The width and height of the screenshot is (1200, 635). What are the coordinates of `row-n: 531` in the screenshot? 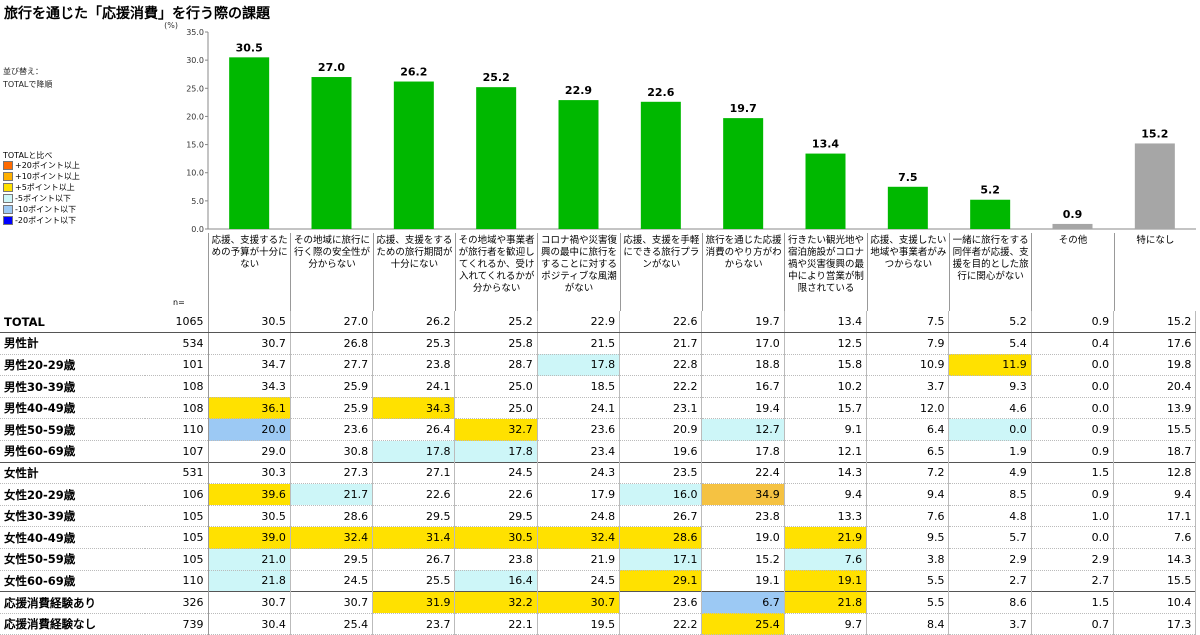 It's located at (177, 473).